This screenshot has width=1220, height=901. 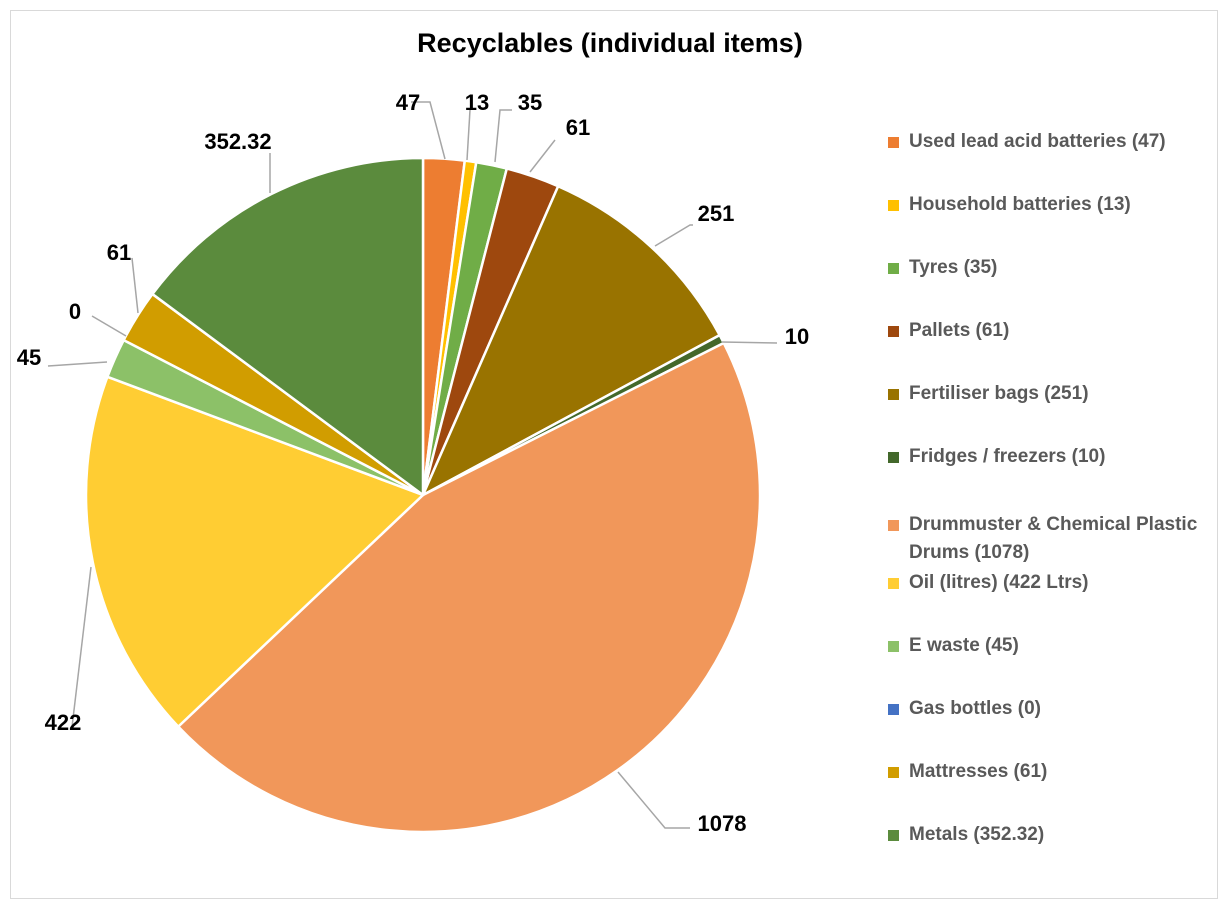 What do you see at coordinates (1053, 331) in the screenshot?
I see `legend-item-pallets: Pallets (61)` at bounding box center [1053, 331].